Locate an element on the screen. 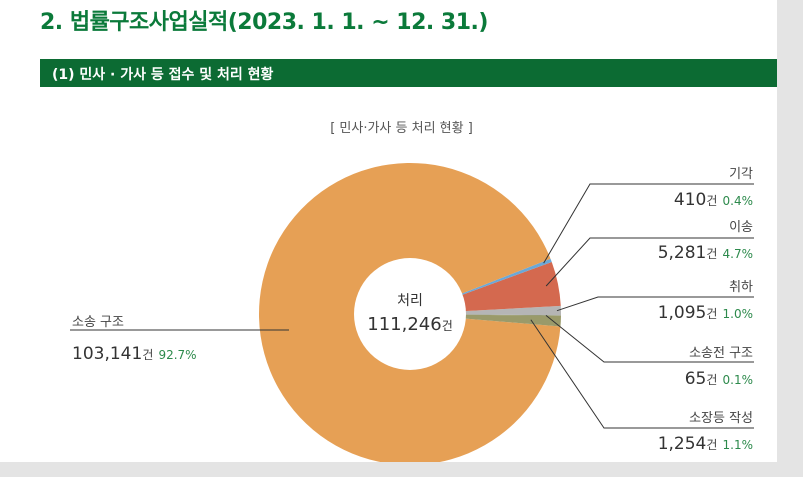  leader-line-sosongjeon-gujo is located at coordinates (649, 338).